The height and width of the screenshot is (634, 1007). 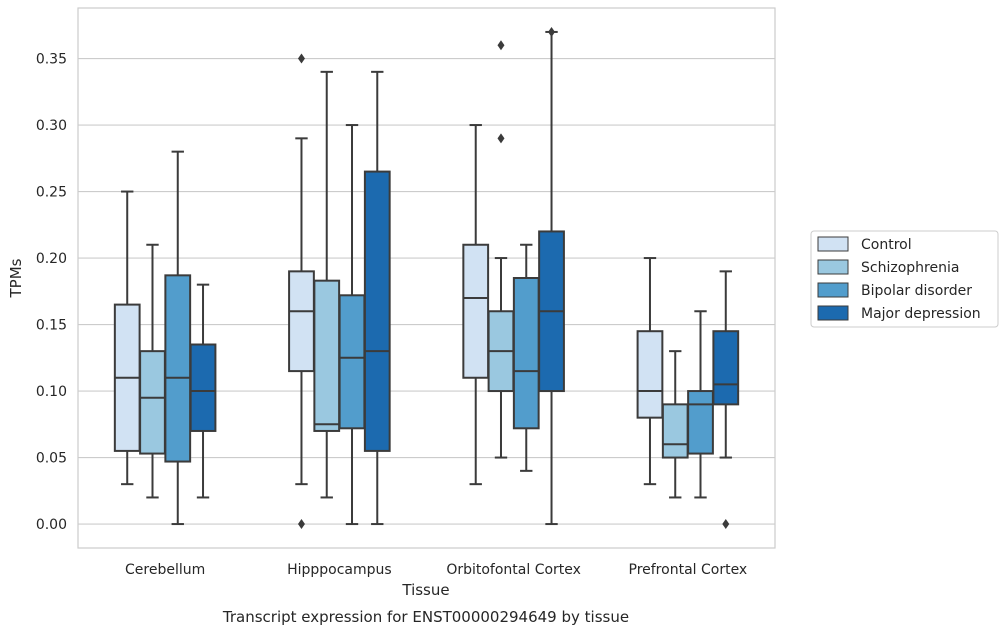 What do you see at coordinates (916, 291) in the screenshot?
I see `legend-label: Bipolar disorder` at bounding box center [916, 291].